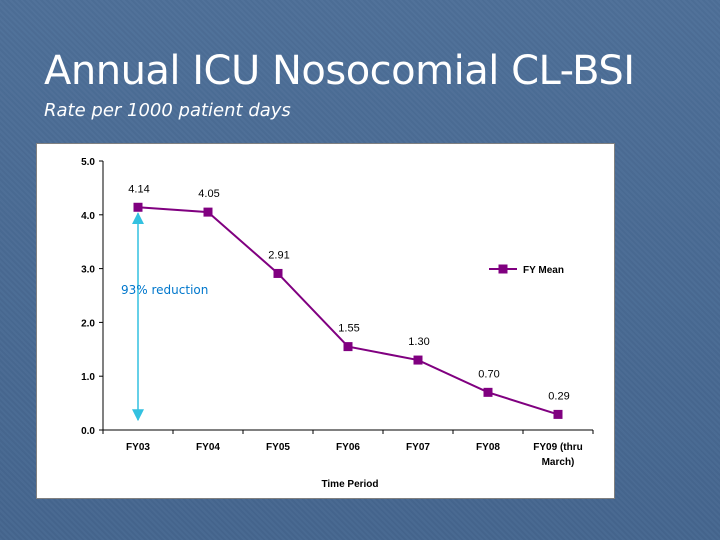 This screenshot has width=720, height=540. Describe the element at coordinates (138, 447) in the screenshot. I see `x-tick-label: FY03` at that location.